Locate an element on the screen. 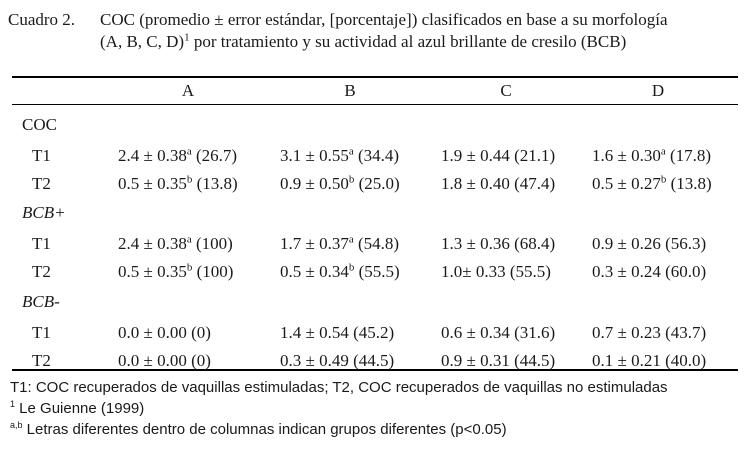 This screenshot has width=748, height=450. cell-value: 1.3 ± 0.36 (68.4) is located at coordinates (498, 243).